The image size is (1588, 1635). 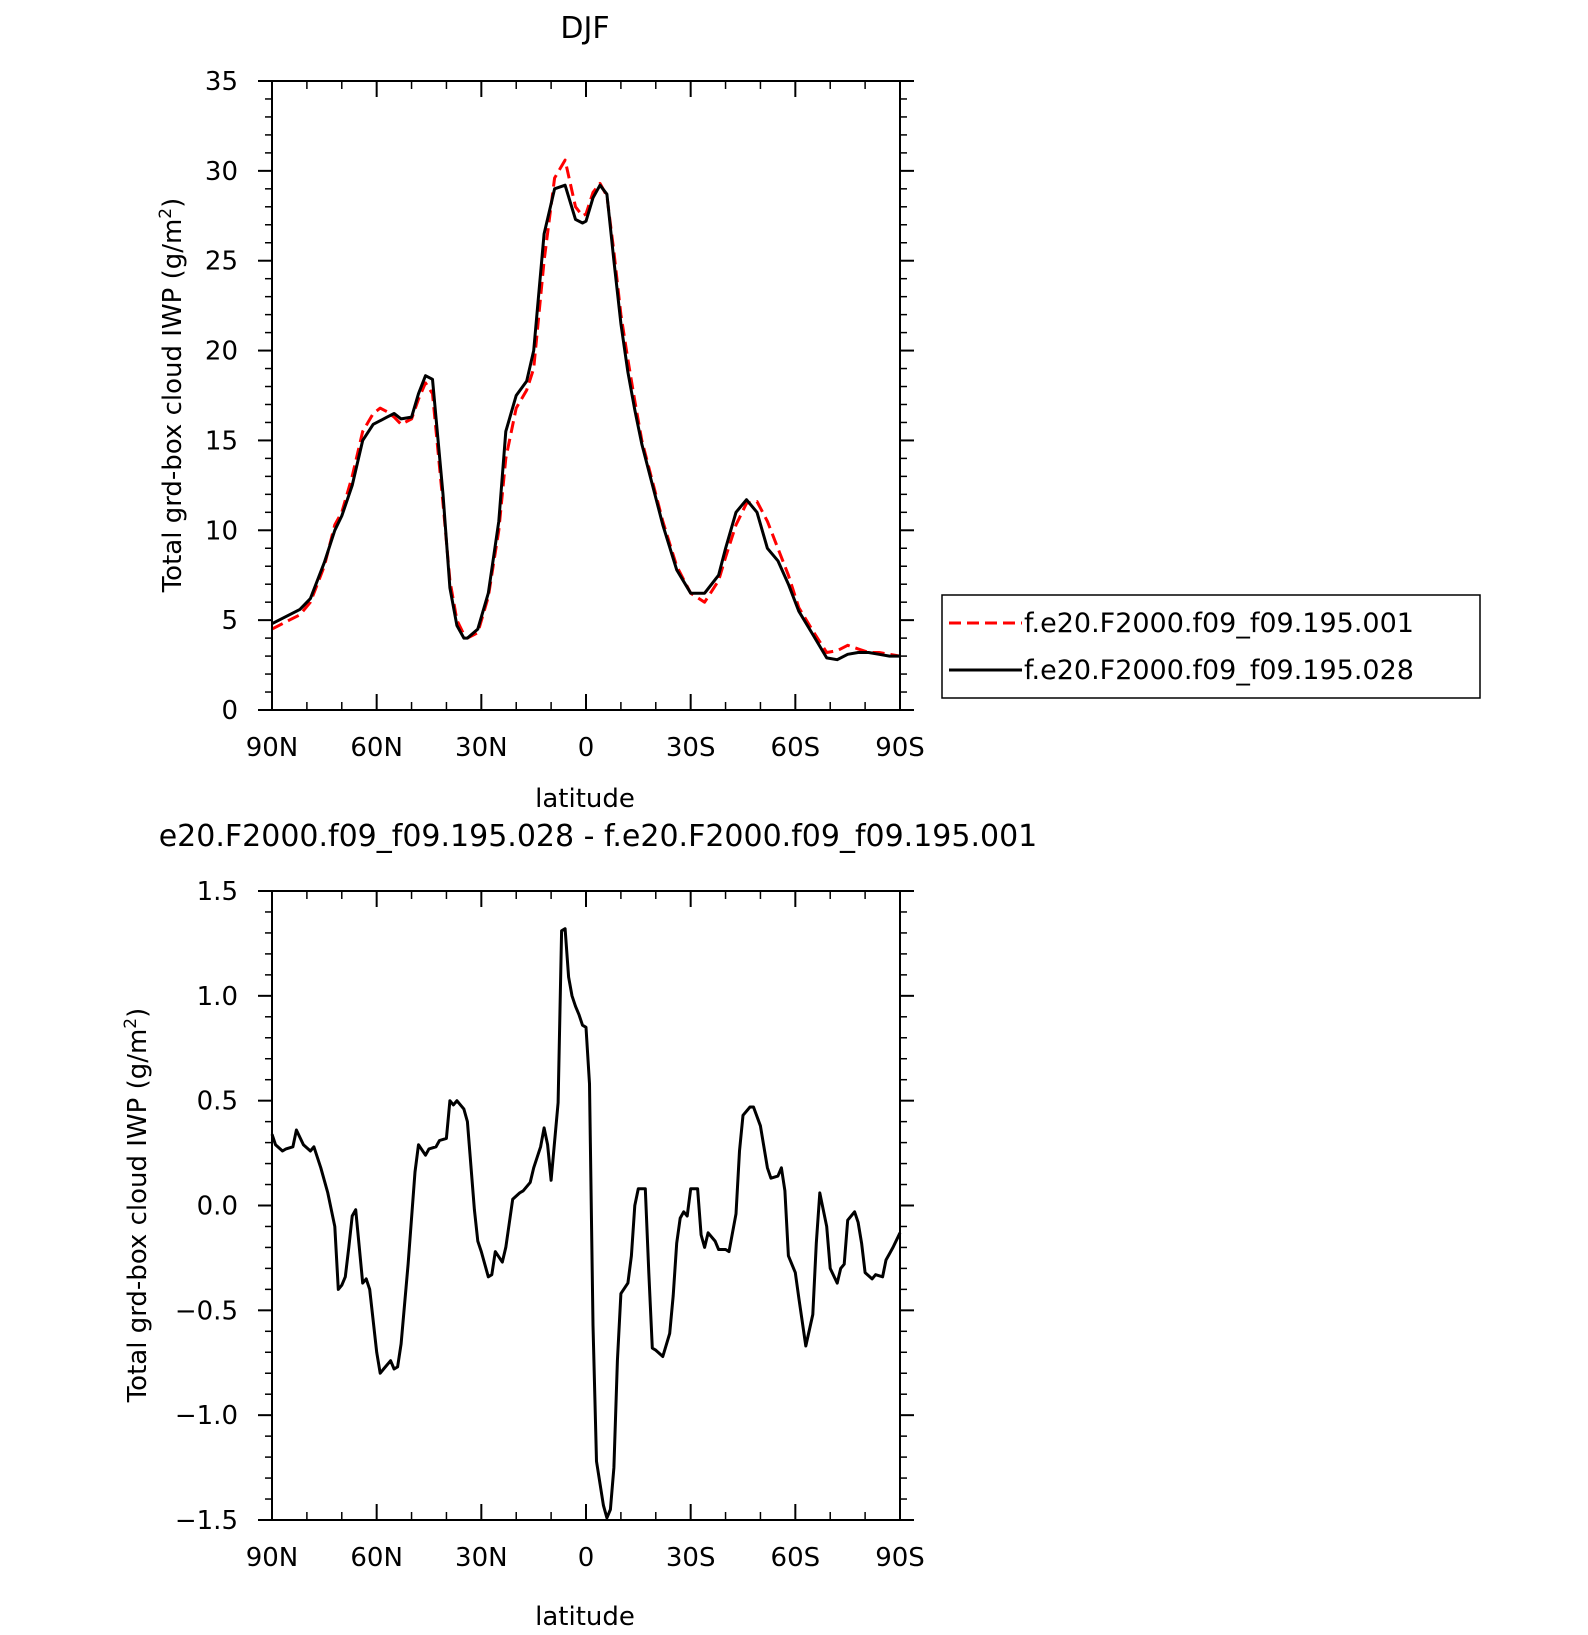 What do you see at coordinates (138, 1216) in the screenshot?
I see `bottom-y-axis-label-main: Total grd-box cloud IWP (g/m` at bounding box center [138, 1216].